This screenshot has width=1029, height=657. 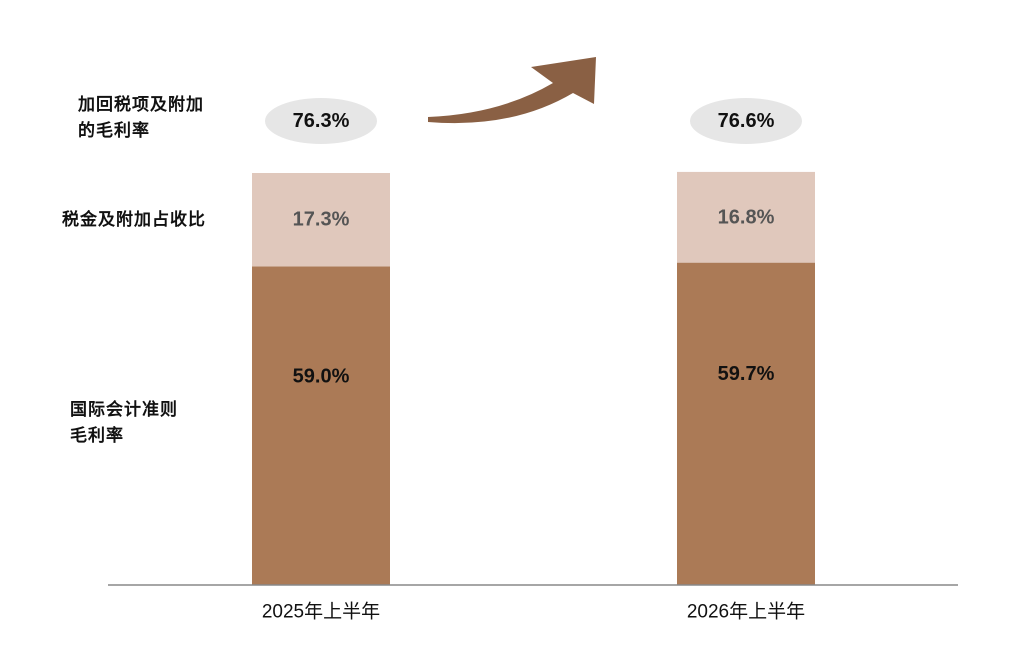 I want to click on trend-arrow-icon, so click(x=512, y=90).